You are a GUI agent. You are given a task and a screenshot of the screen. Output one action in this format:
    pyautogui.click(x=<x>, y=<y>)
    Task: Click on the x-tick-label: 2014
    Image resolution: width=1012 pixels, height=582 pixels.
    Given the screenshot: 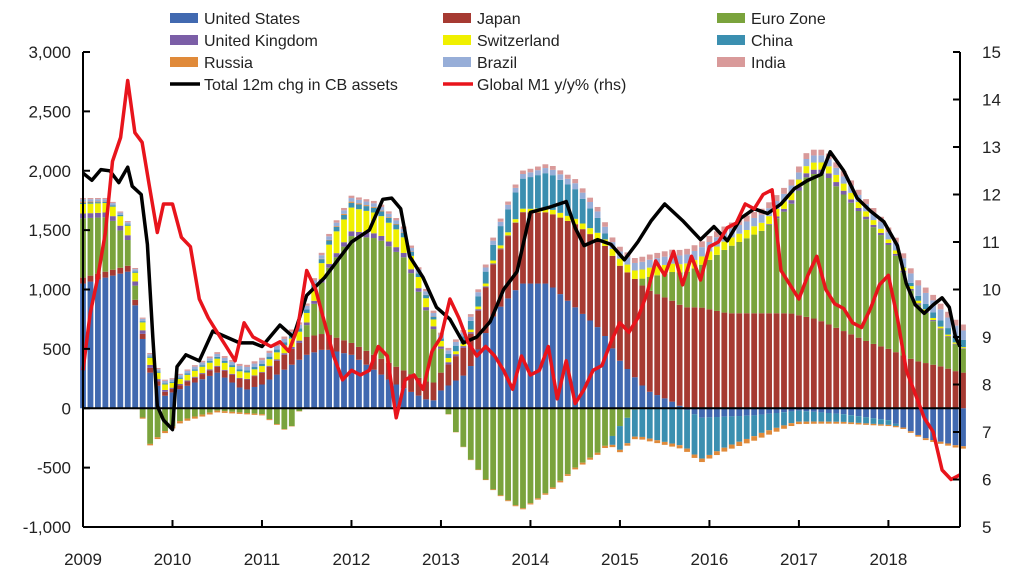 What is the action you would take?
    pyautogui.click(x=531, y=559)
    